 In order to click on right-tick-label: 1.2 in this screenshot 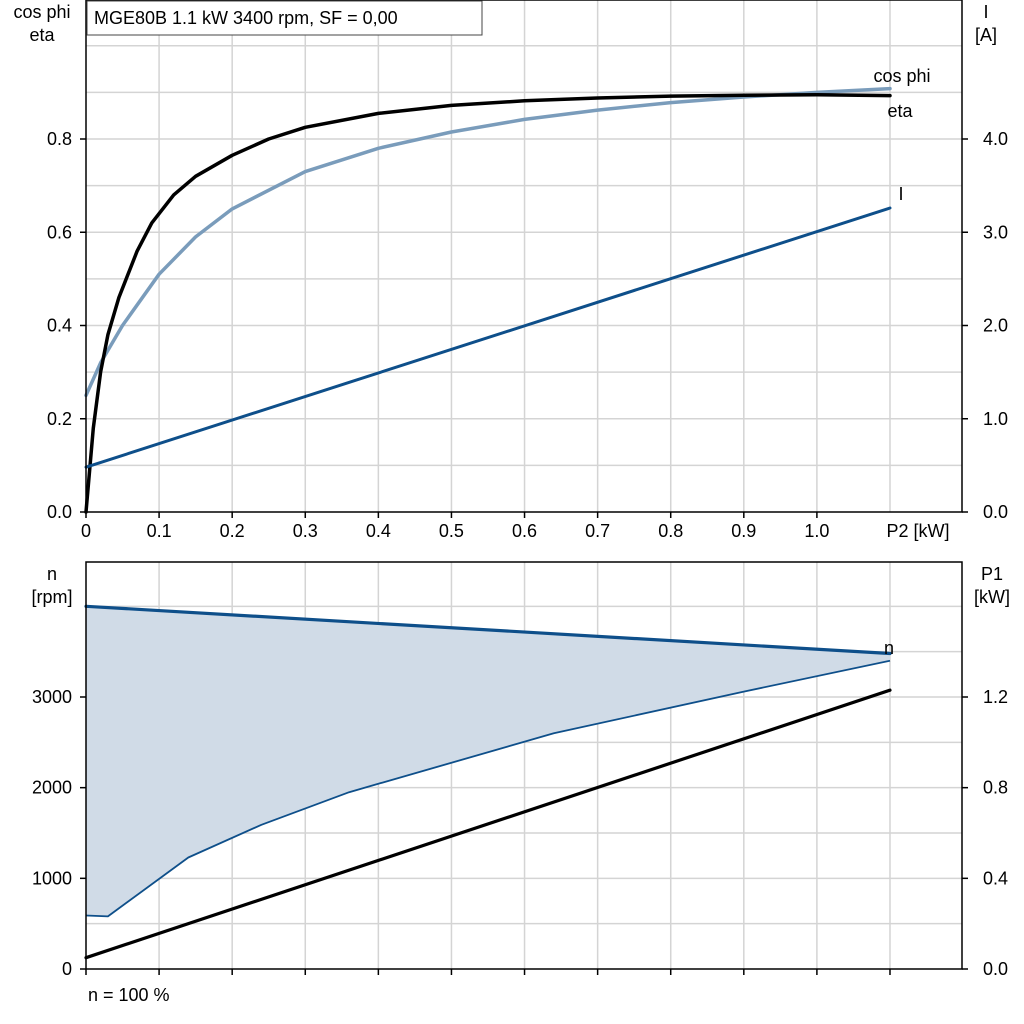, I will do `click(995, 697)`.